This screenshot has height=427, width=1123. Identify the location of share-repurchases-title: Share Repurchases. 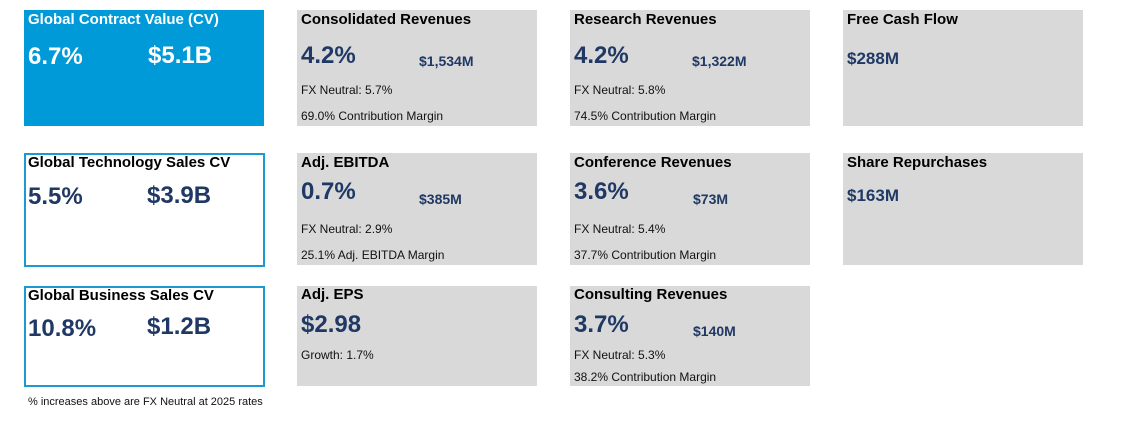
(917, 162).